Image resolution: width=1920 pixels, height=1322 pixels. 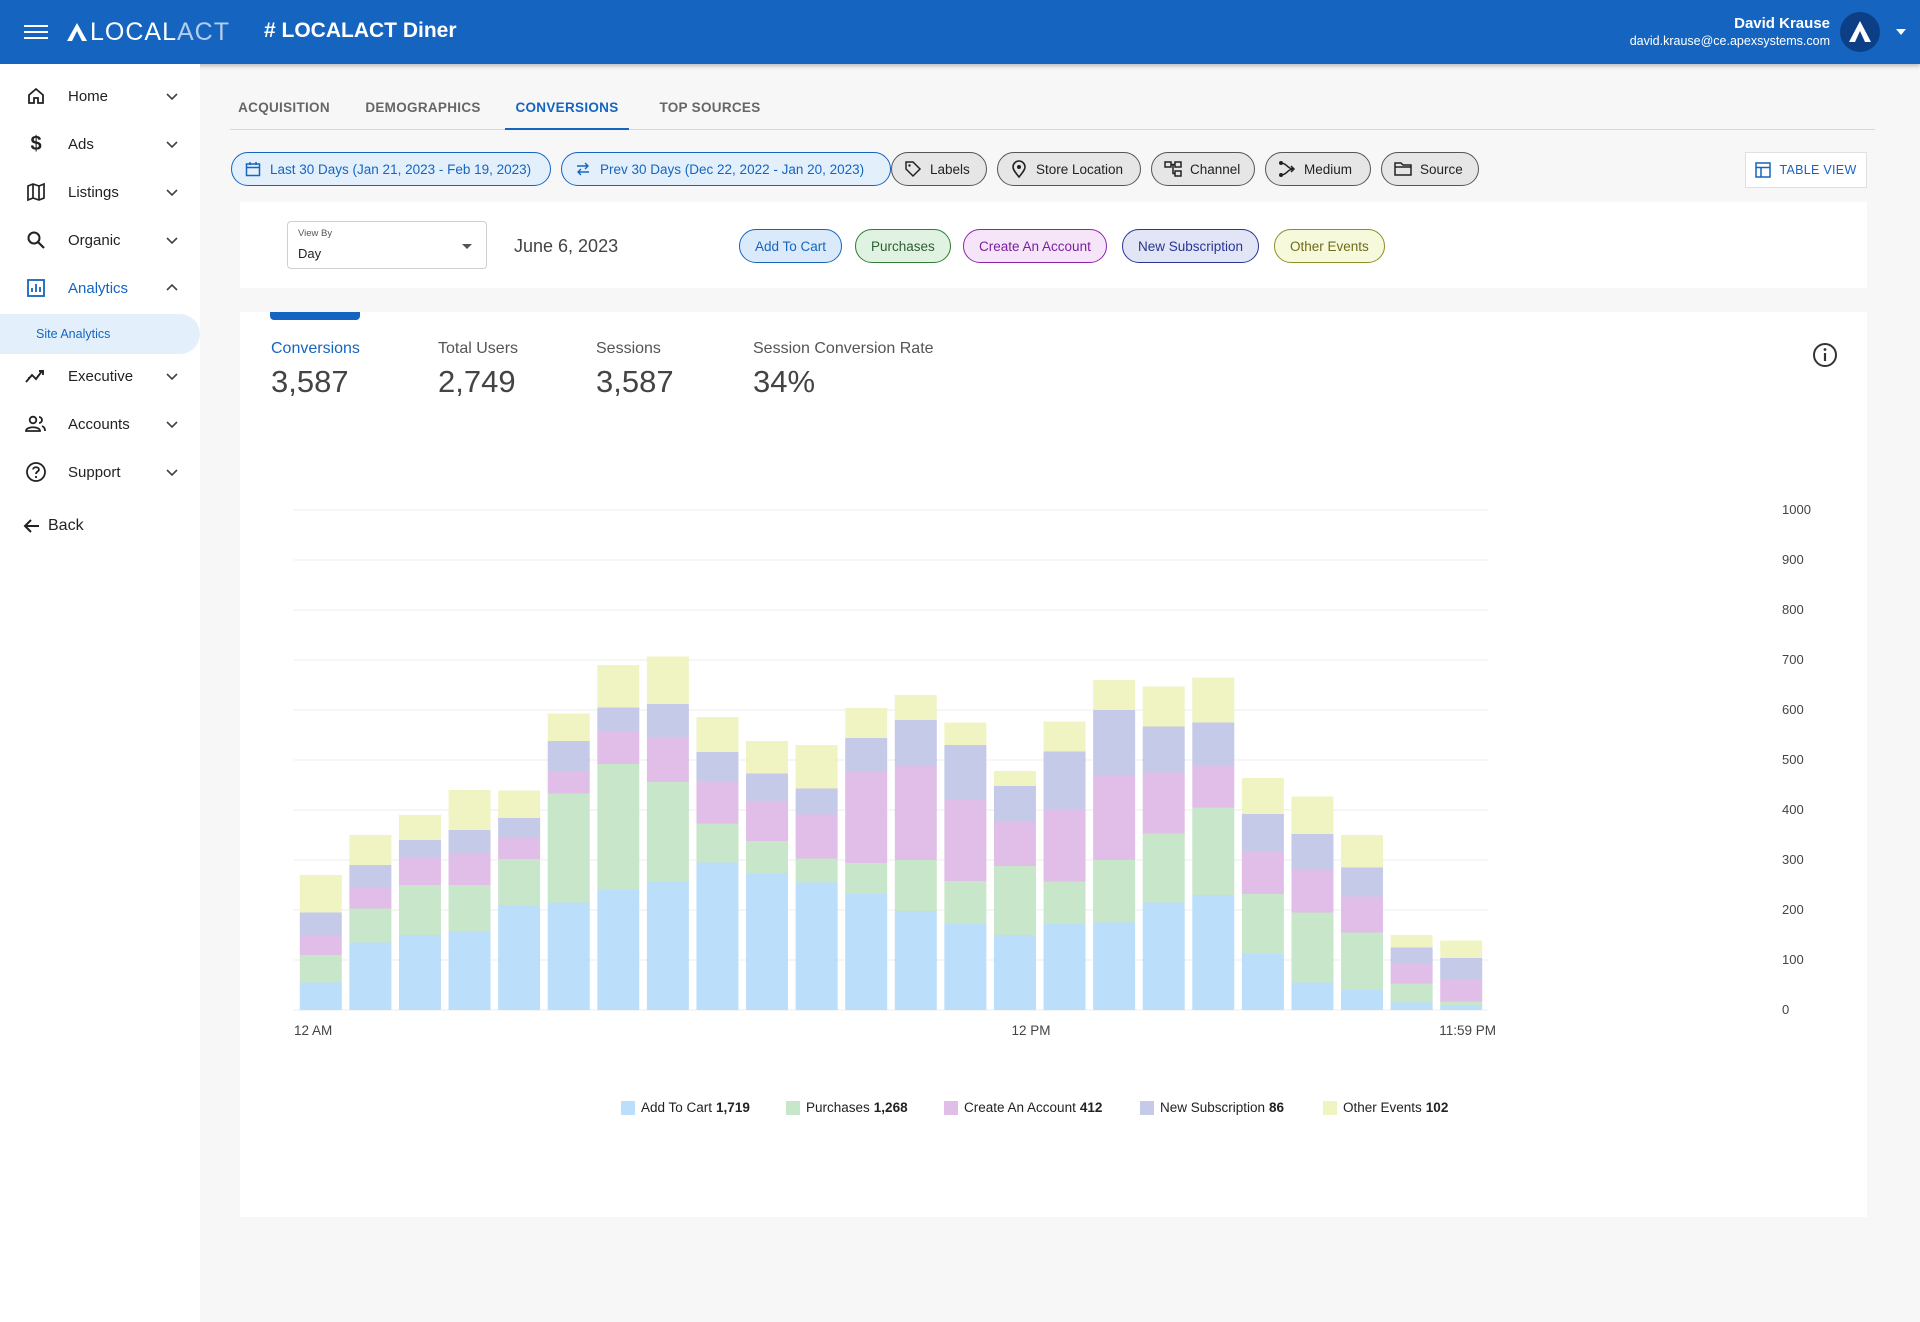 What do you see at coordinates (100, 144) in the screenshot?
I see `sidebar-item-ads: $ Ads` at bounding box center [100, 144].